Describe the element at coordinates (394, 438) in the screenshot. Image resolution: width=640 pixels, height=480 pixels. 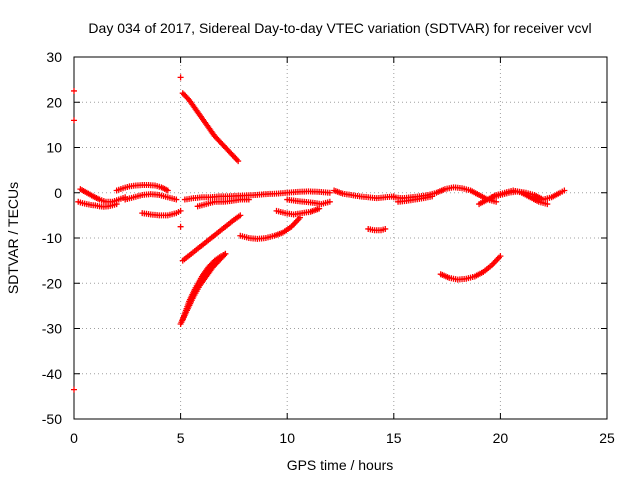
I see `x-tick-label: 15` at that location.